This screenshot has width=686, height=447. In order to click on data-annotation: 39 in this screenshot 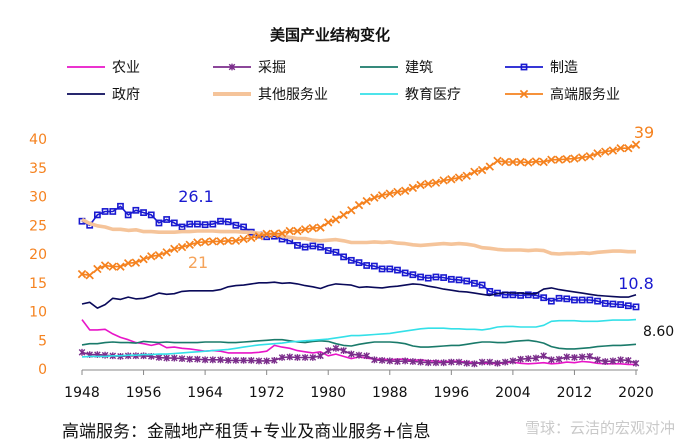, I will do `click(644, 132)`.